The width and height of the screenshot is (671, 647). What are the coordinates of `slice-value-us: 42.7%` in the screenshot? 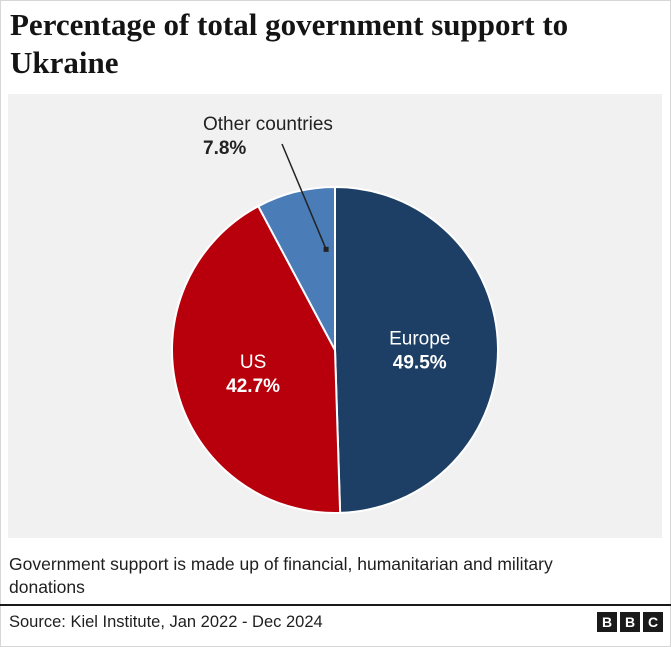 It's located at (253, 386).